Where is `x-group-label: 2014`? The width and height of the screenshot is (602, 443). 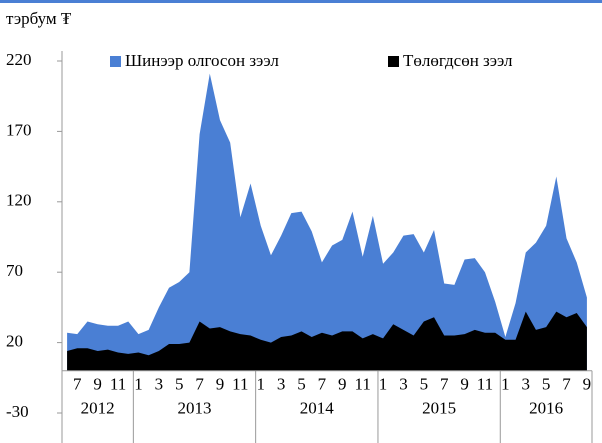
x-group-label: 2014 is located at coordinates (317, 408).